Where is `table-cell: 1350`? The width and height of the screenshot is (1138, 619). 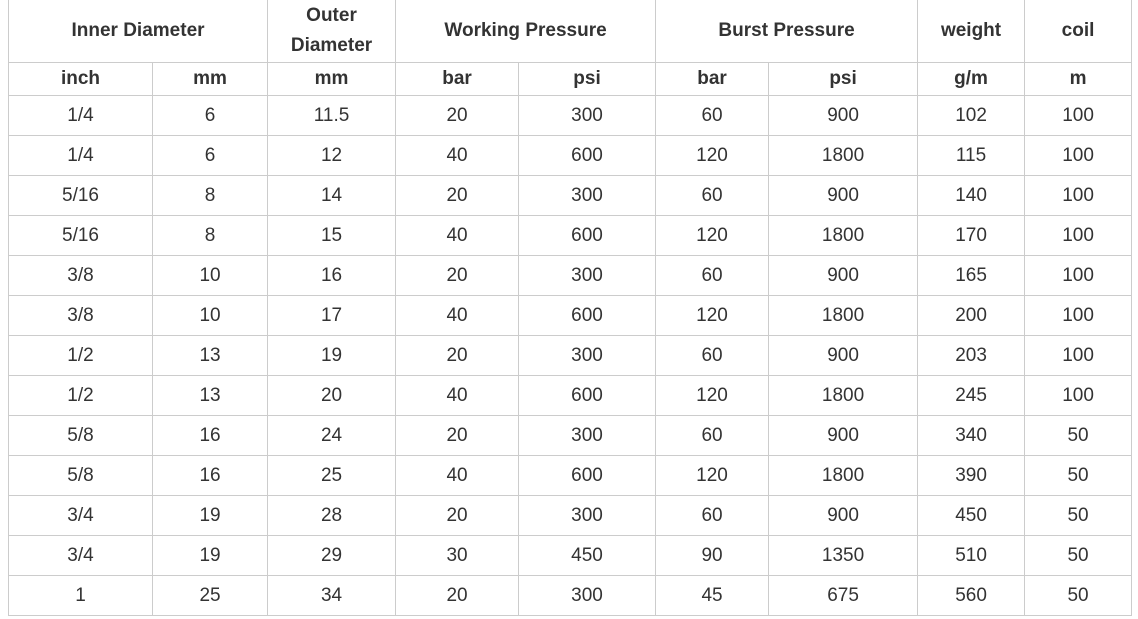 table-cell: 1350 is located at coordinates (843, 555).